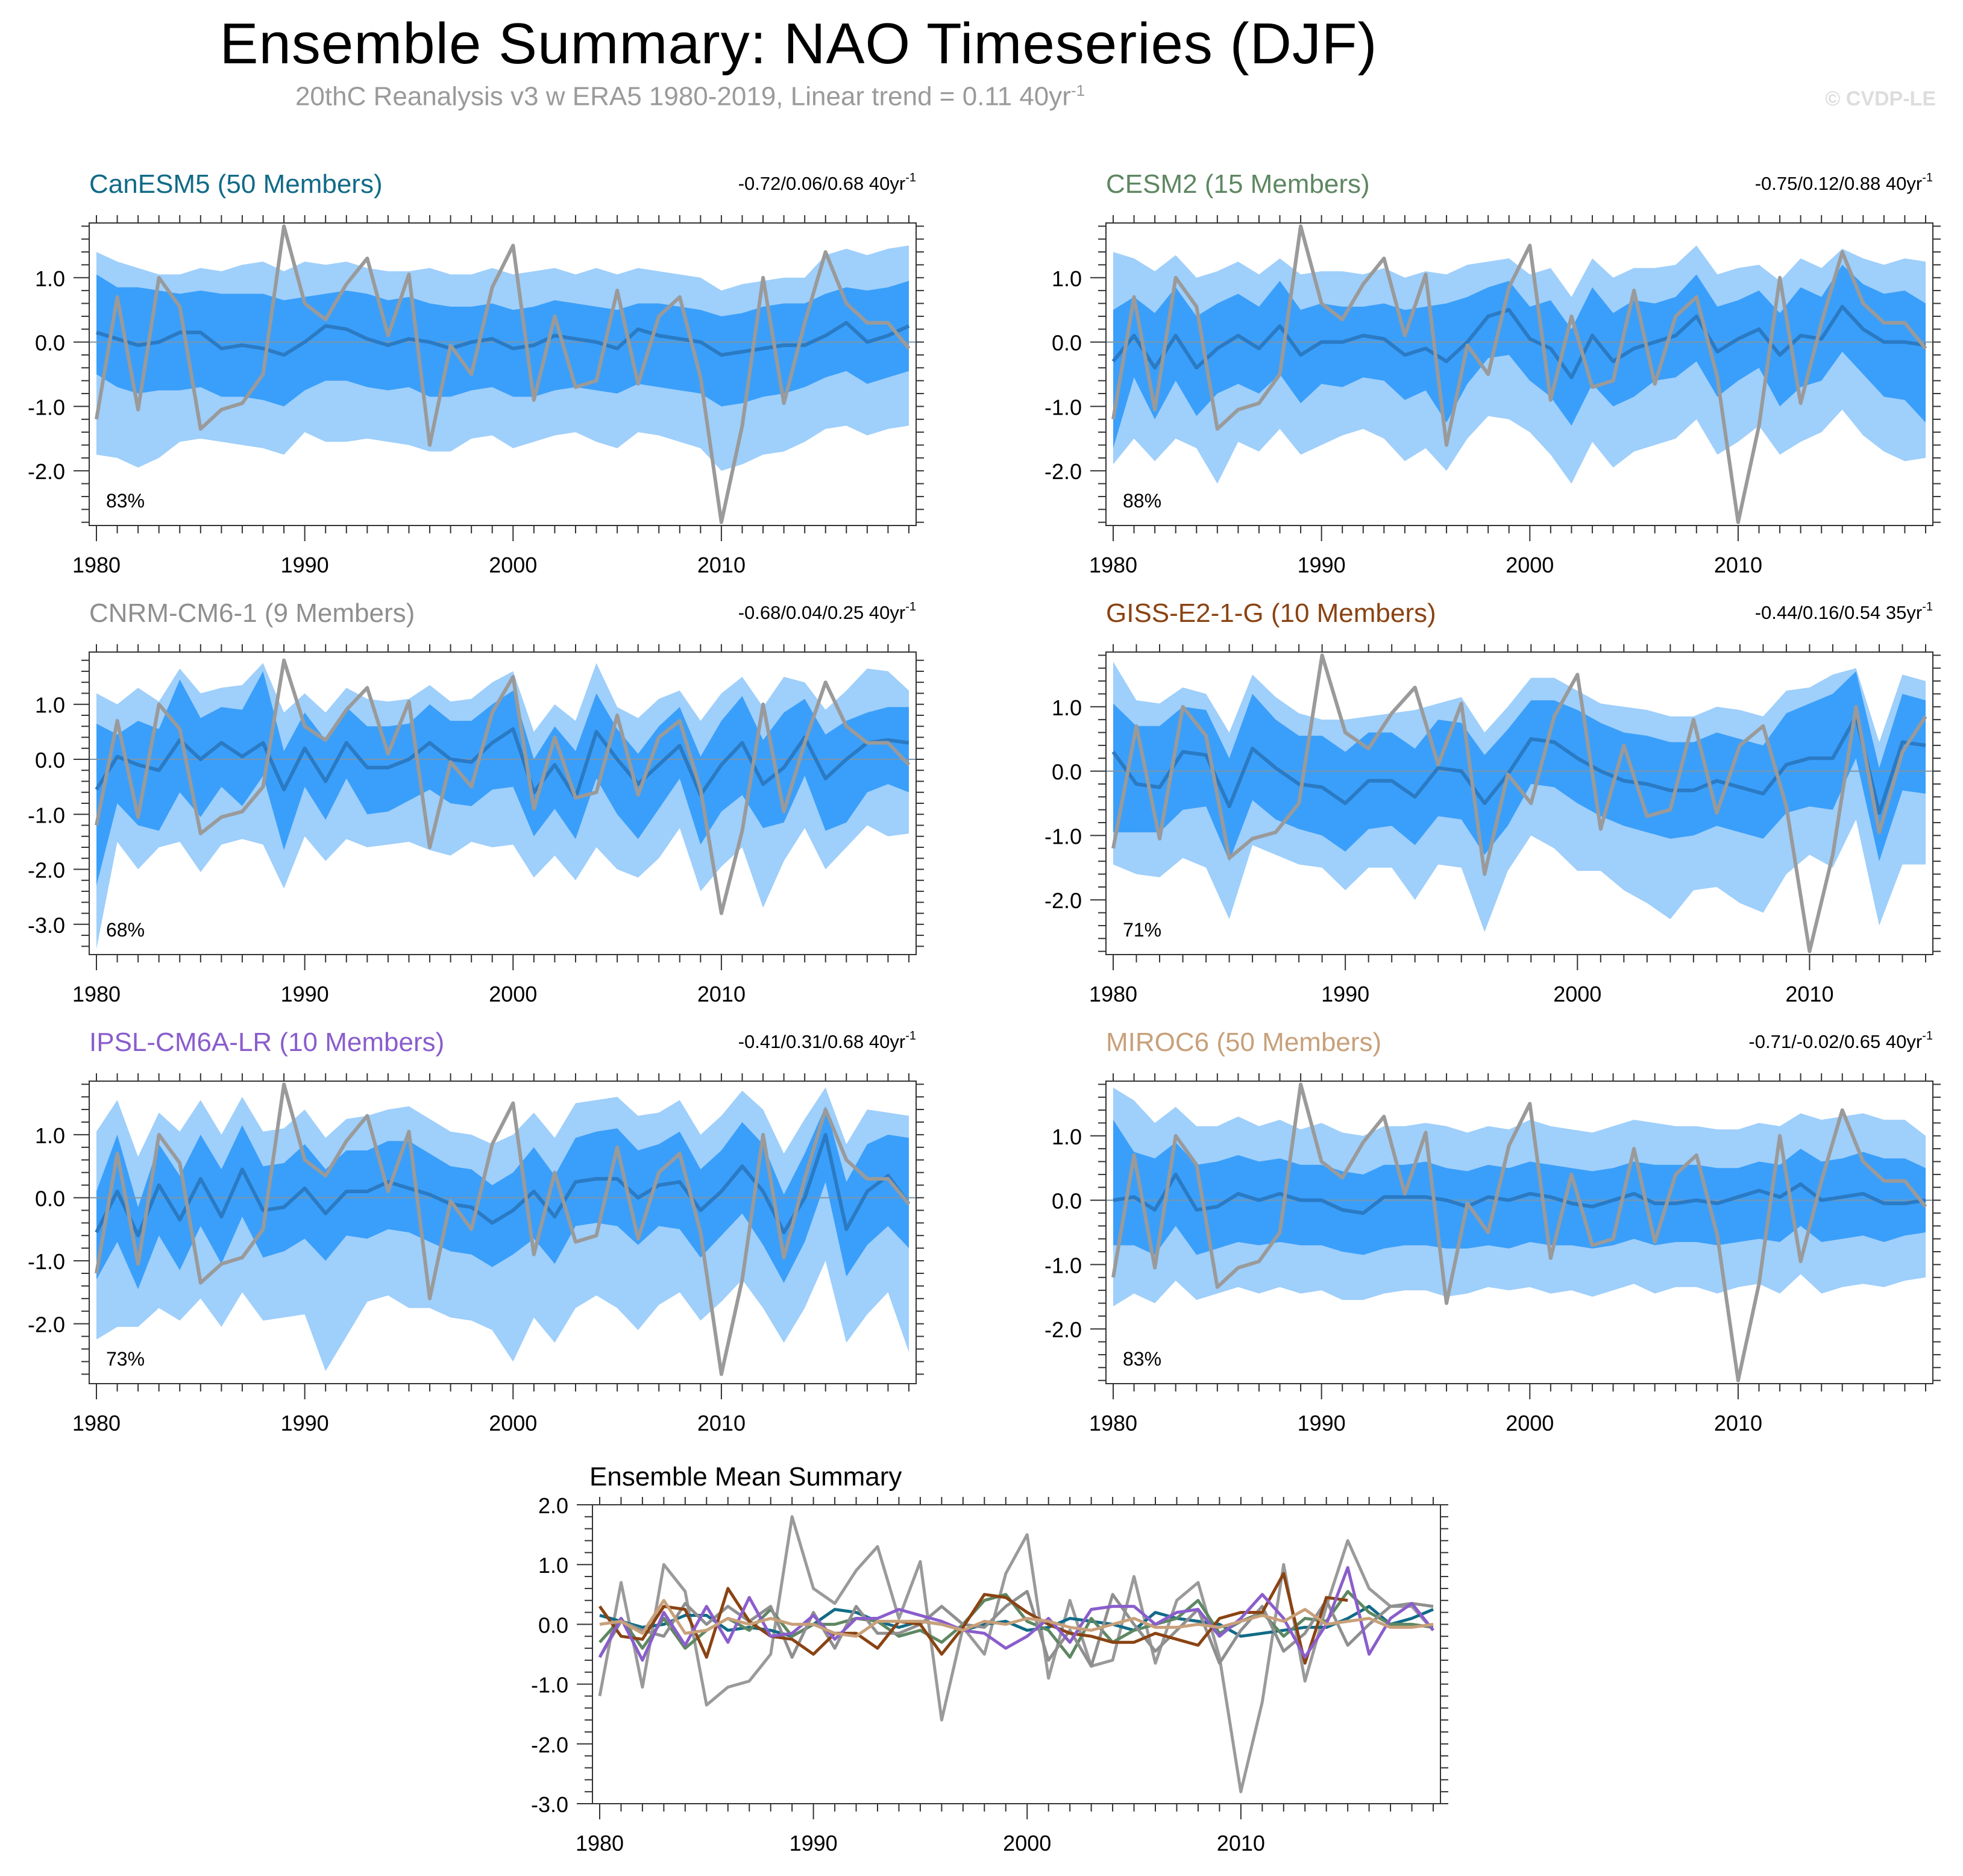 The height and width of the screenshot is (1876, 1963). I want to click on ensemble-mean-line, so click(1518, 764).